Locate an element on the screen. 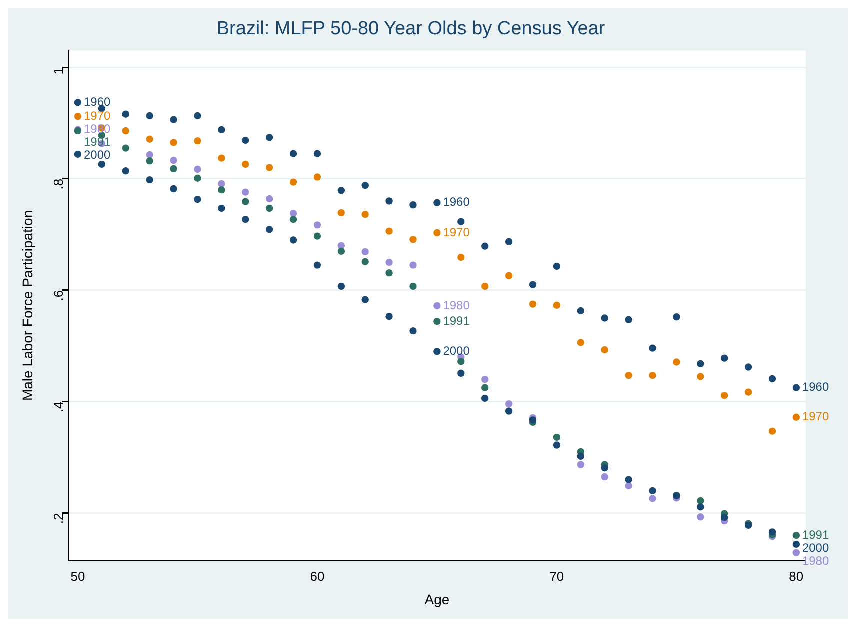 The image size is (856, 627). y-tick-label: .4 is located at coordinates (58, 407).